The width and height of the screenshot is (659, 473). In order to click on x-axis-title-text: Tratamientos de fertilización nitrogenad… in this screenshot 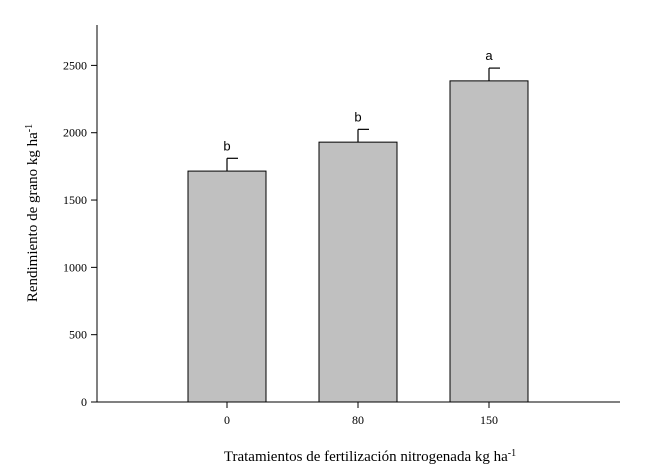, I will do `click(366, 457)`.